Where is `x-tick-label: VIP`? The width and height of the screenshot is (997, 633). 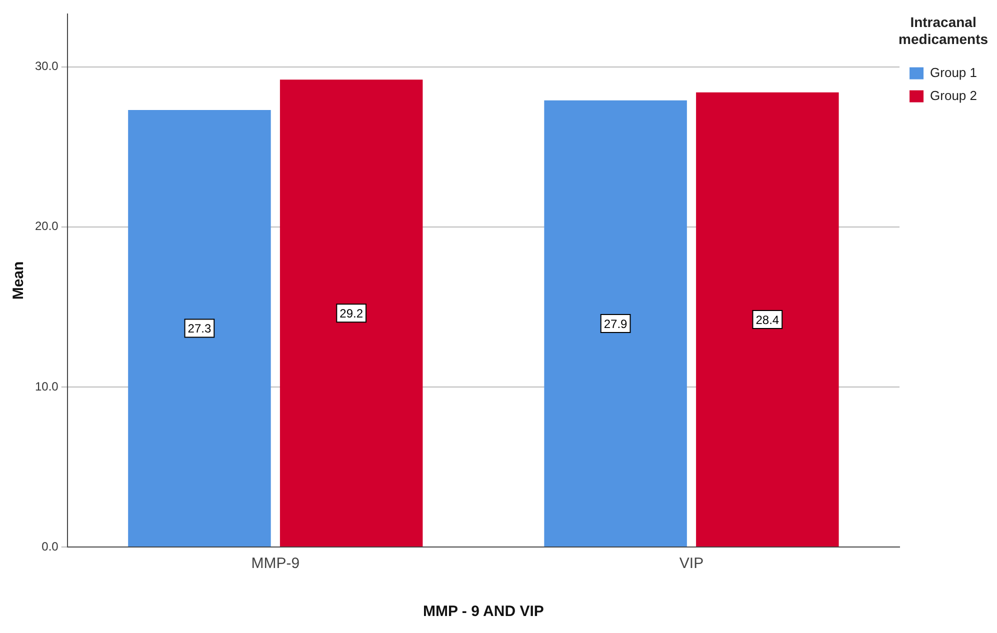 x-tick-label: VIP is located at coordinates (691, 563).